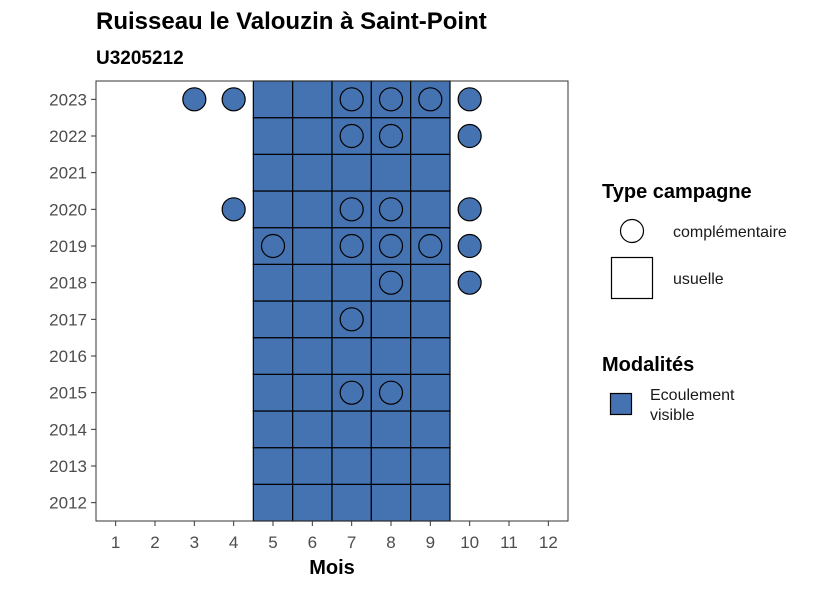 Image resolution: width=826 pixels, height=590 pixels. I want to click on x-tick-label: 2, so click(154, 542).